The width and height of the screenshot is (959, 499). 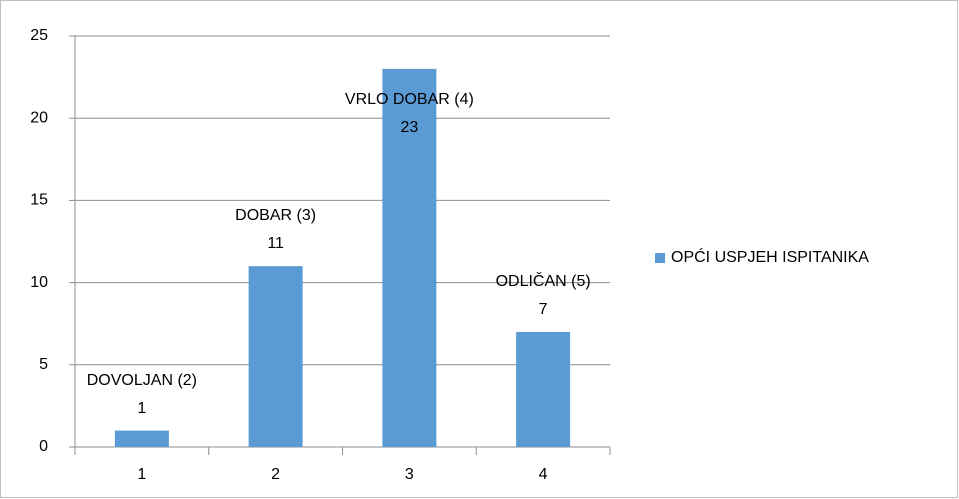 I want to click on y-tick-label: 25, so click(x=39, y=35).